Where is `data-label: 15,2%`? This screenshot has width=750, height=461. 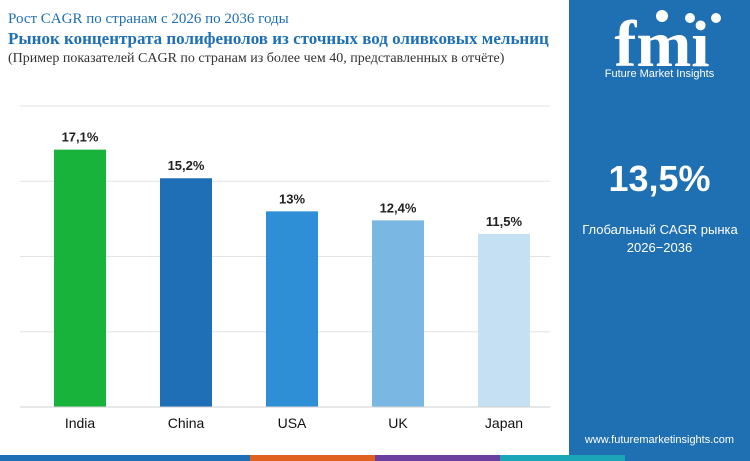
data-label: 15,2% is located at coordinates (186, 165).